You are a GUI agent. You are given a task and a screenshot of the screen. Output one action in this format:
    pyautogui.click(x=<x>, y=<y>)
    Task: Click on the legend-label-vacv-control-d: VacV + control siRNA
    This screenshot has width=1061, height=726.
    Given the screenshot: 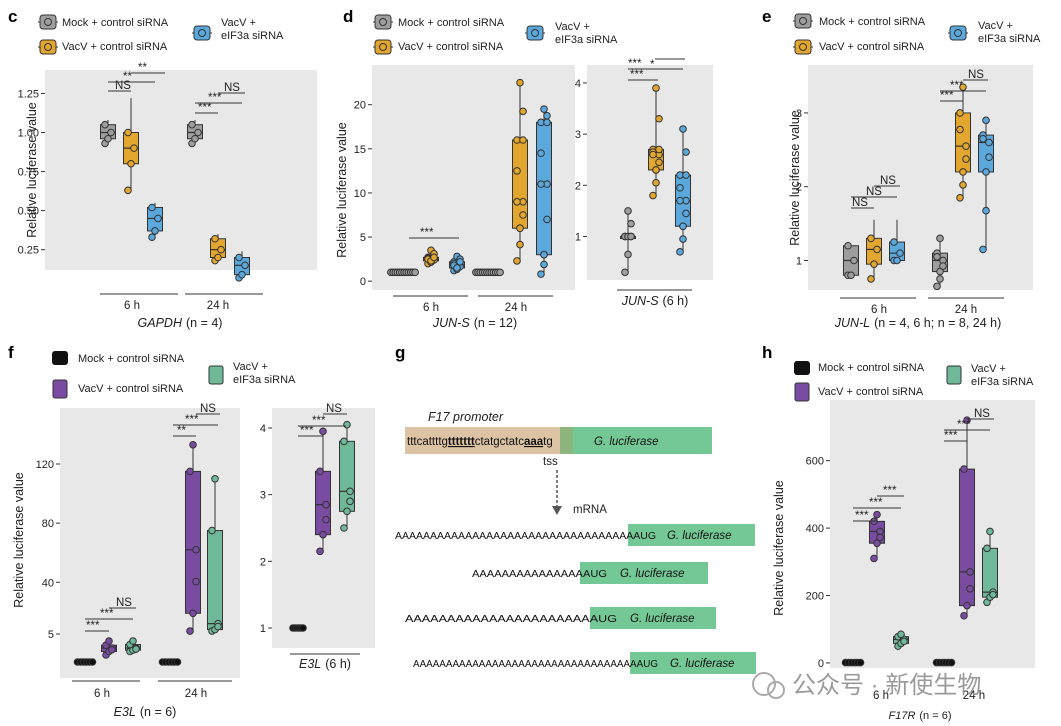 What is the action you would take?
    pyautogui.click(x=451, y=47)
    